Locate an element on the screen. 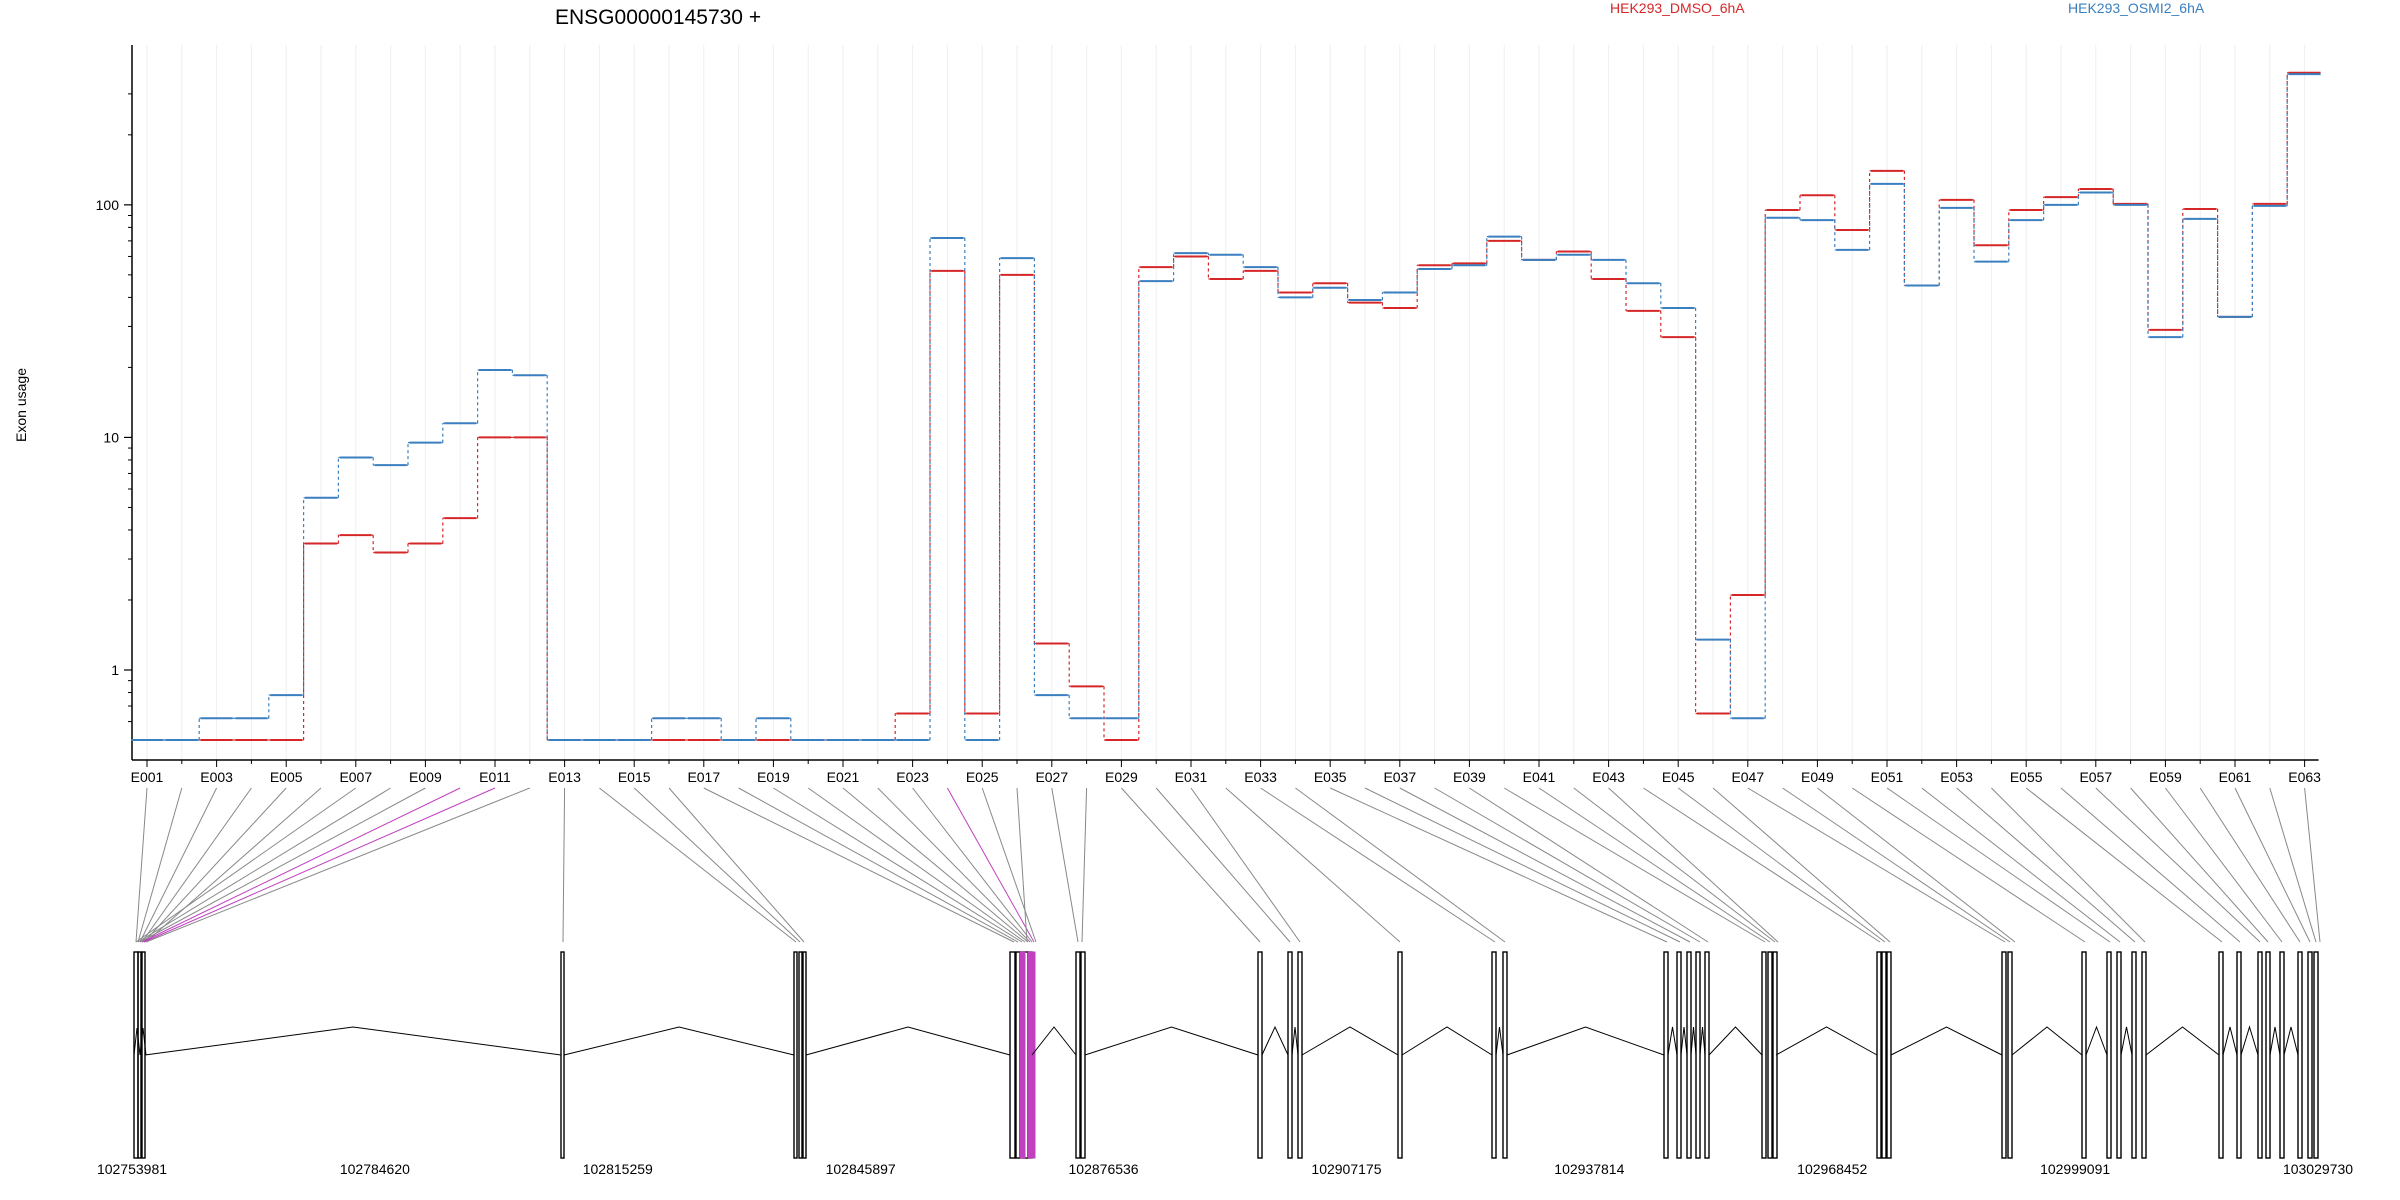  x-tick-label: E049 is located at coordinates (1817, 777).